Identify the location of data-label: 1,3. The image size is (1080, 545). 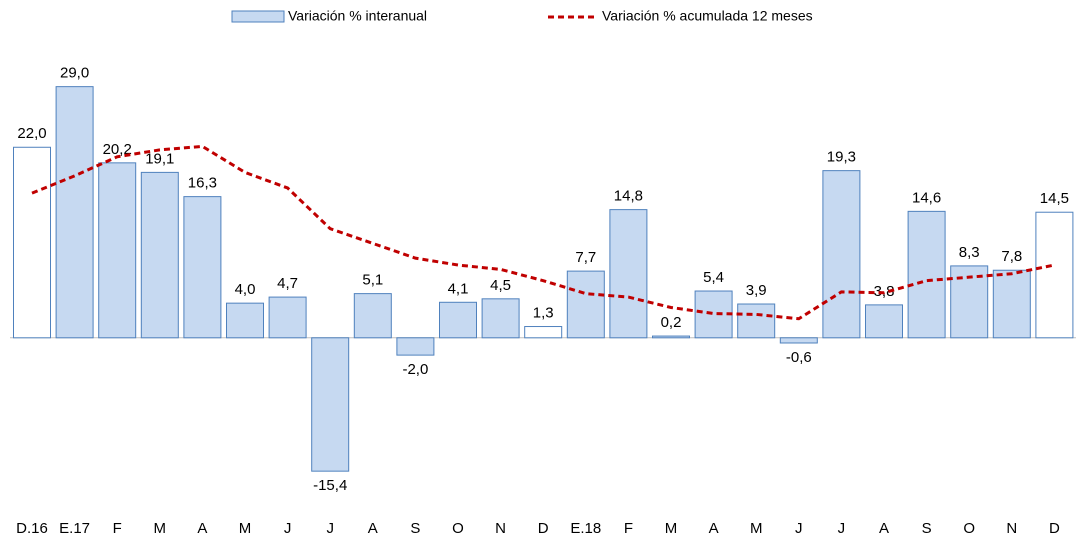
(543, 313).